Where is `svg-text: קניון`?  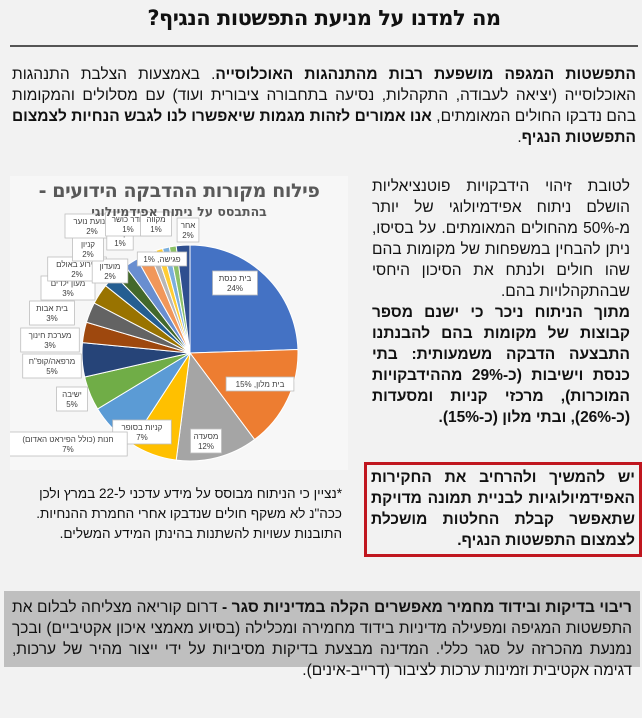 svg-text: קניון is located at coordinates (88, 244).